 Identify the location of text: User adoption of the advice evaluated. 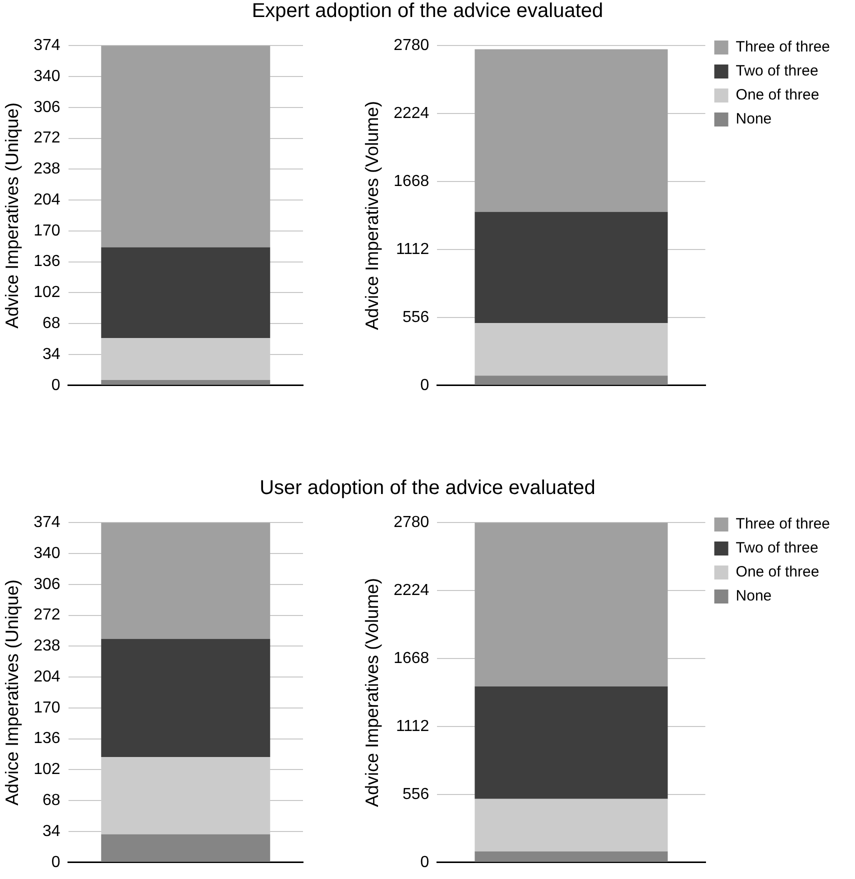
(427, 488).